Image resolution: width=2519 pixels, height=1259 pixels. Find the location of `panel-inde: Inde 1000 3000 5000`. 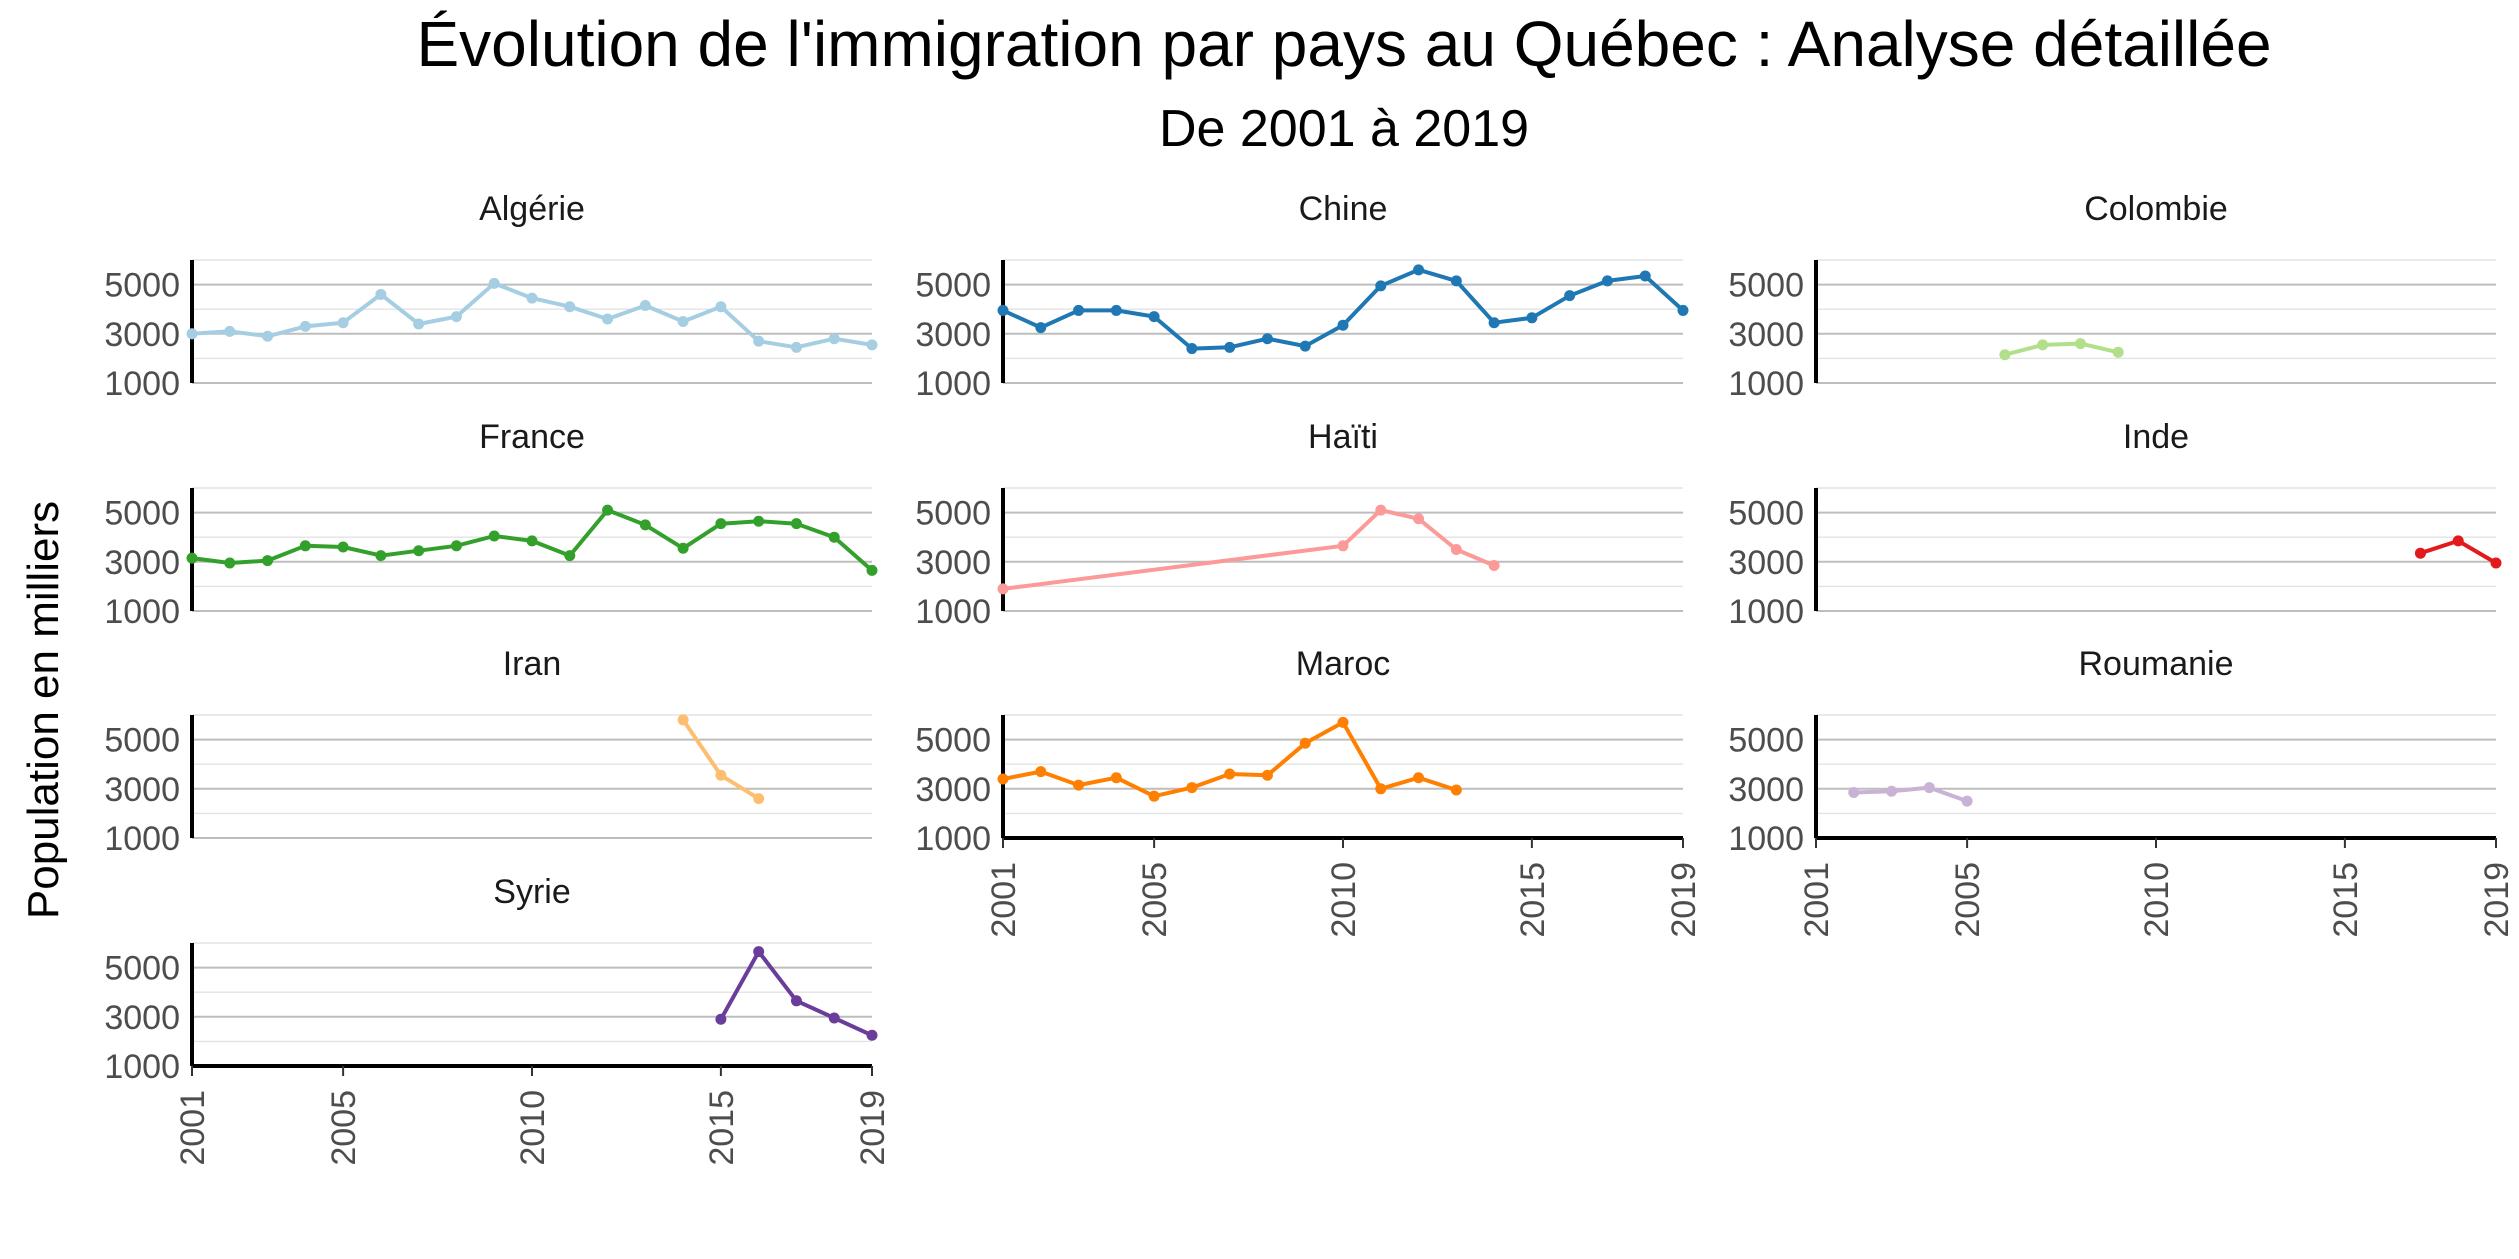

panel-inde: Inde 1000 3000 5000 is located at coordinates (2115, 524).